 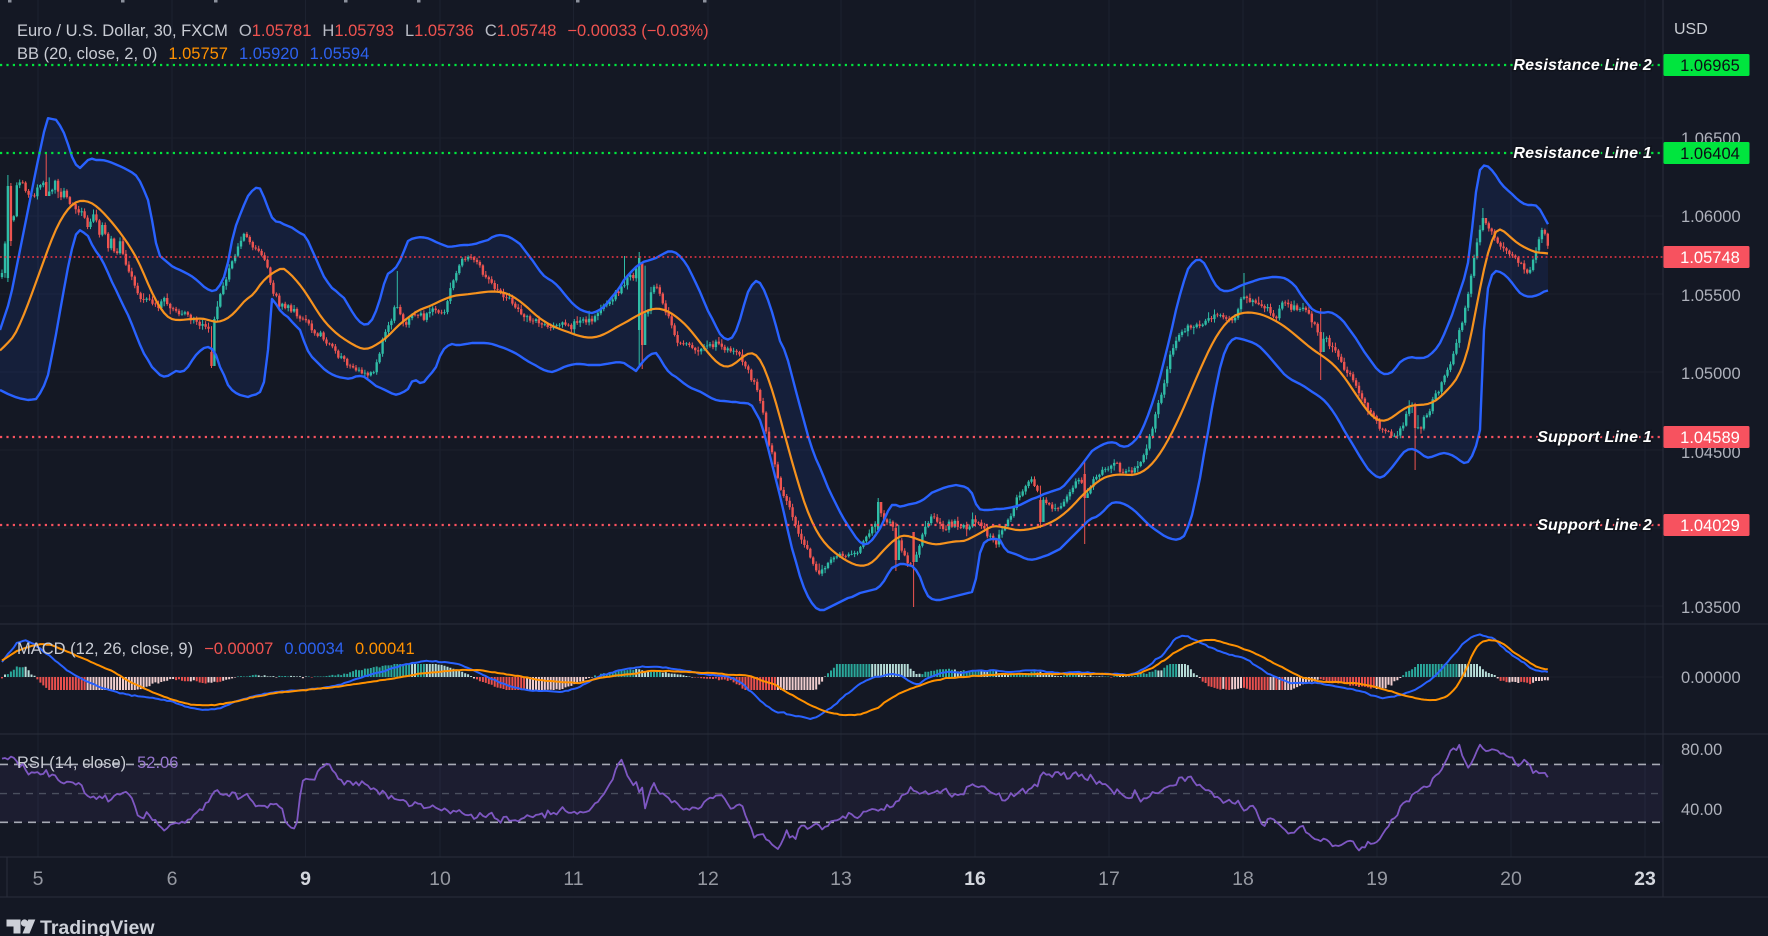 I want to click on svg-text: 11, so click(x=573, y=879).